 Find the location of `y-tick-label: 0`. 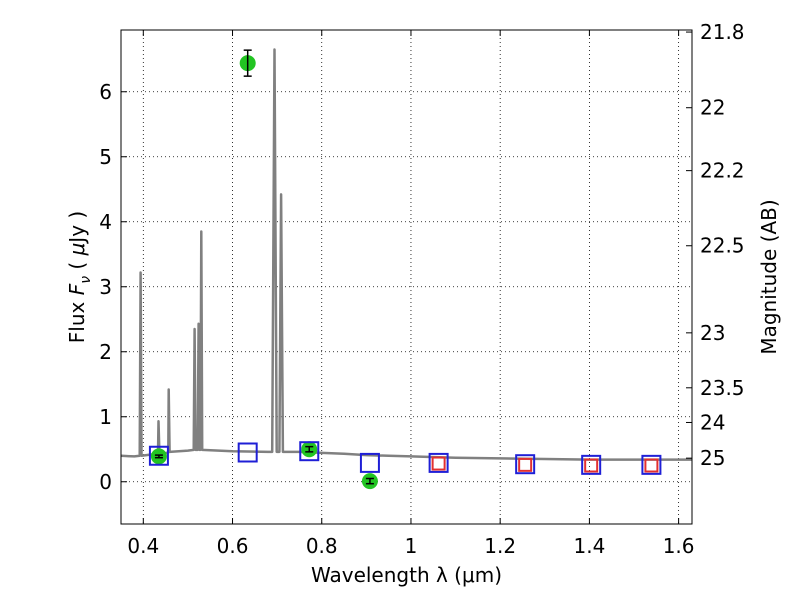

y-tick-label: 0 is located at coordinates (105, 482).